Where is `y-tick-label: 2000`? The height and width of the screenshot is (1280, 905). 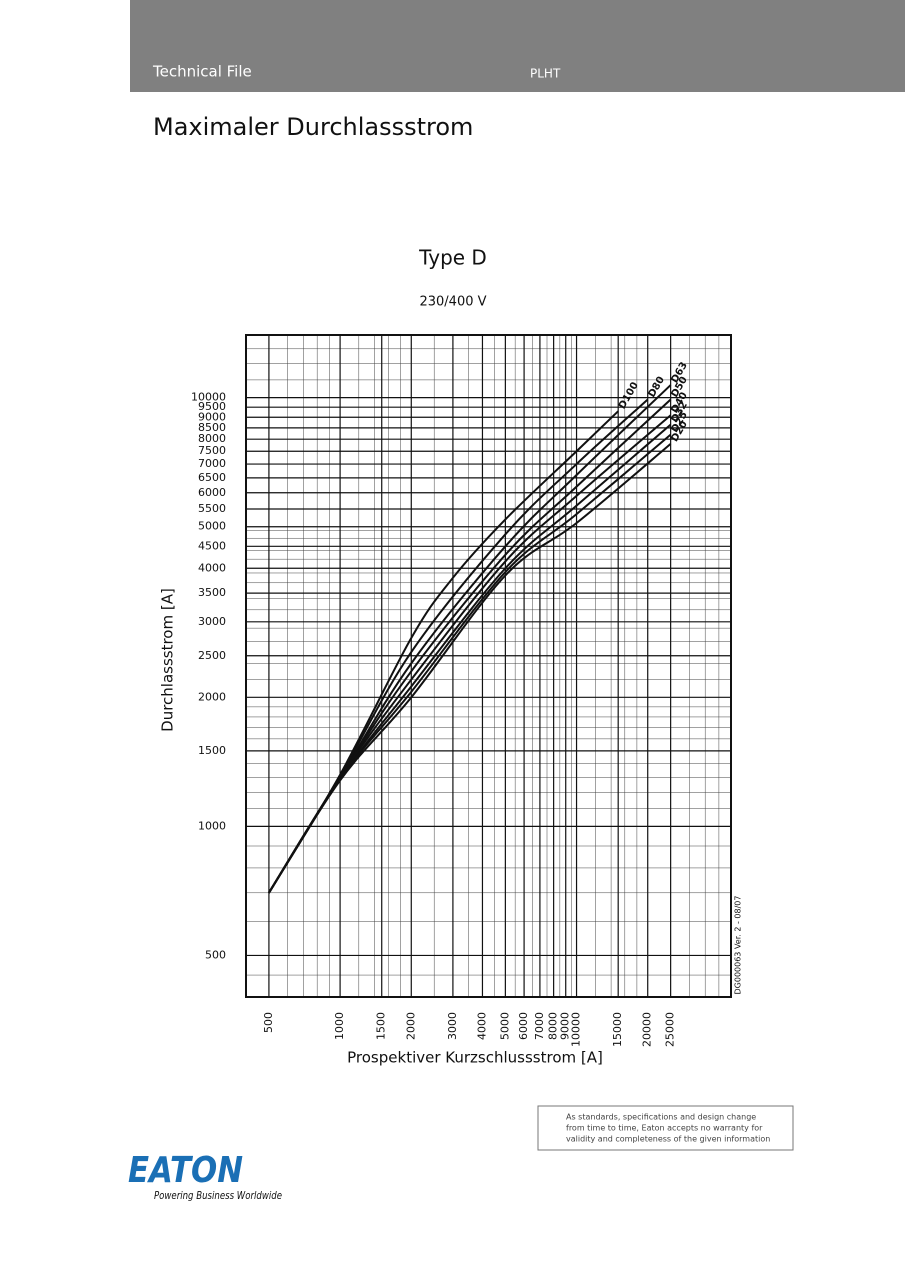
y-tick-label: 2000 is located at coordinates (212, 696).